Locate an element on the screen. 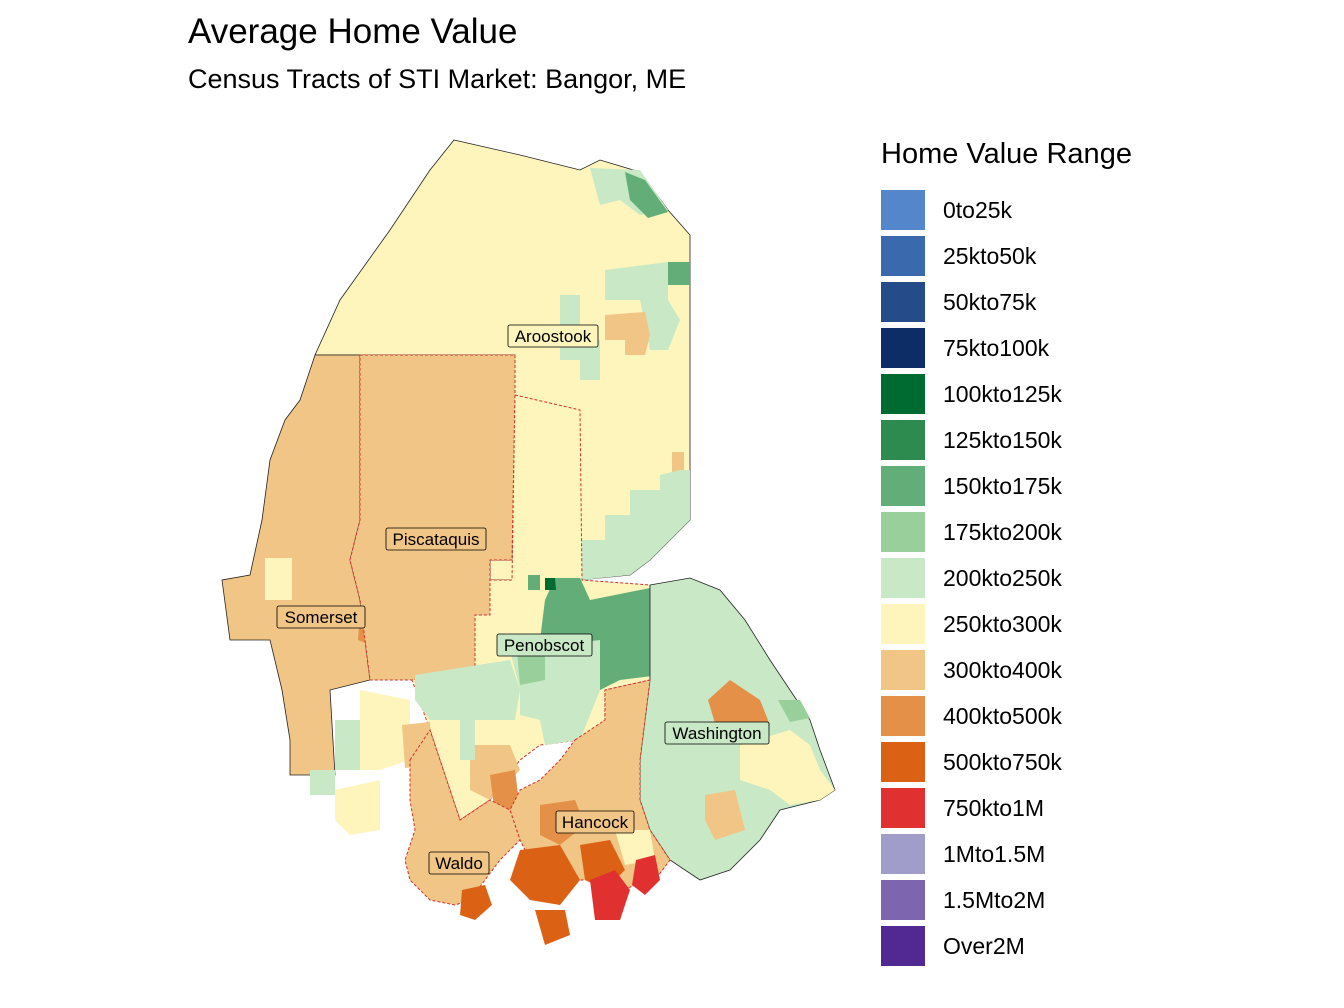 This screenshot has width=1344, height=1008. legend-item: 175kto200k is located at coordinates (1006, 532).